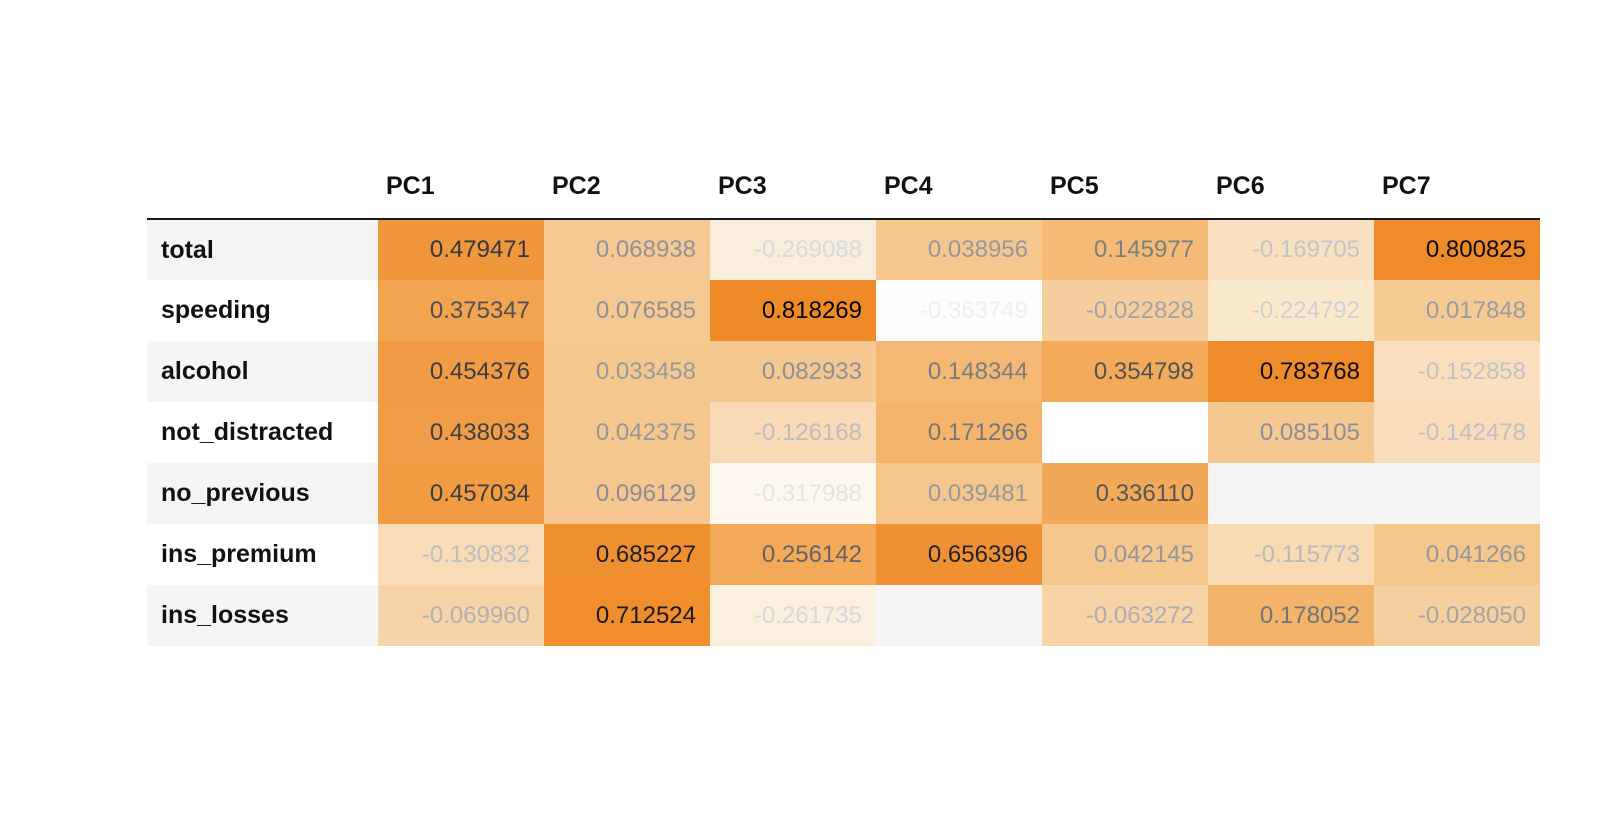 Image resolution: width=1600 pixels, height=840 pixels. I want to click on column-header-pc7: PC7, so click(1457, 189).